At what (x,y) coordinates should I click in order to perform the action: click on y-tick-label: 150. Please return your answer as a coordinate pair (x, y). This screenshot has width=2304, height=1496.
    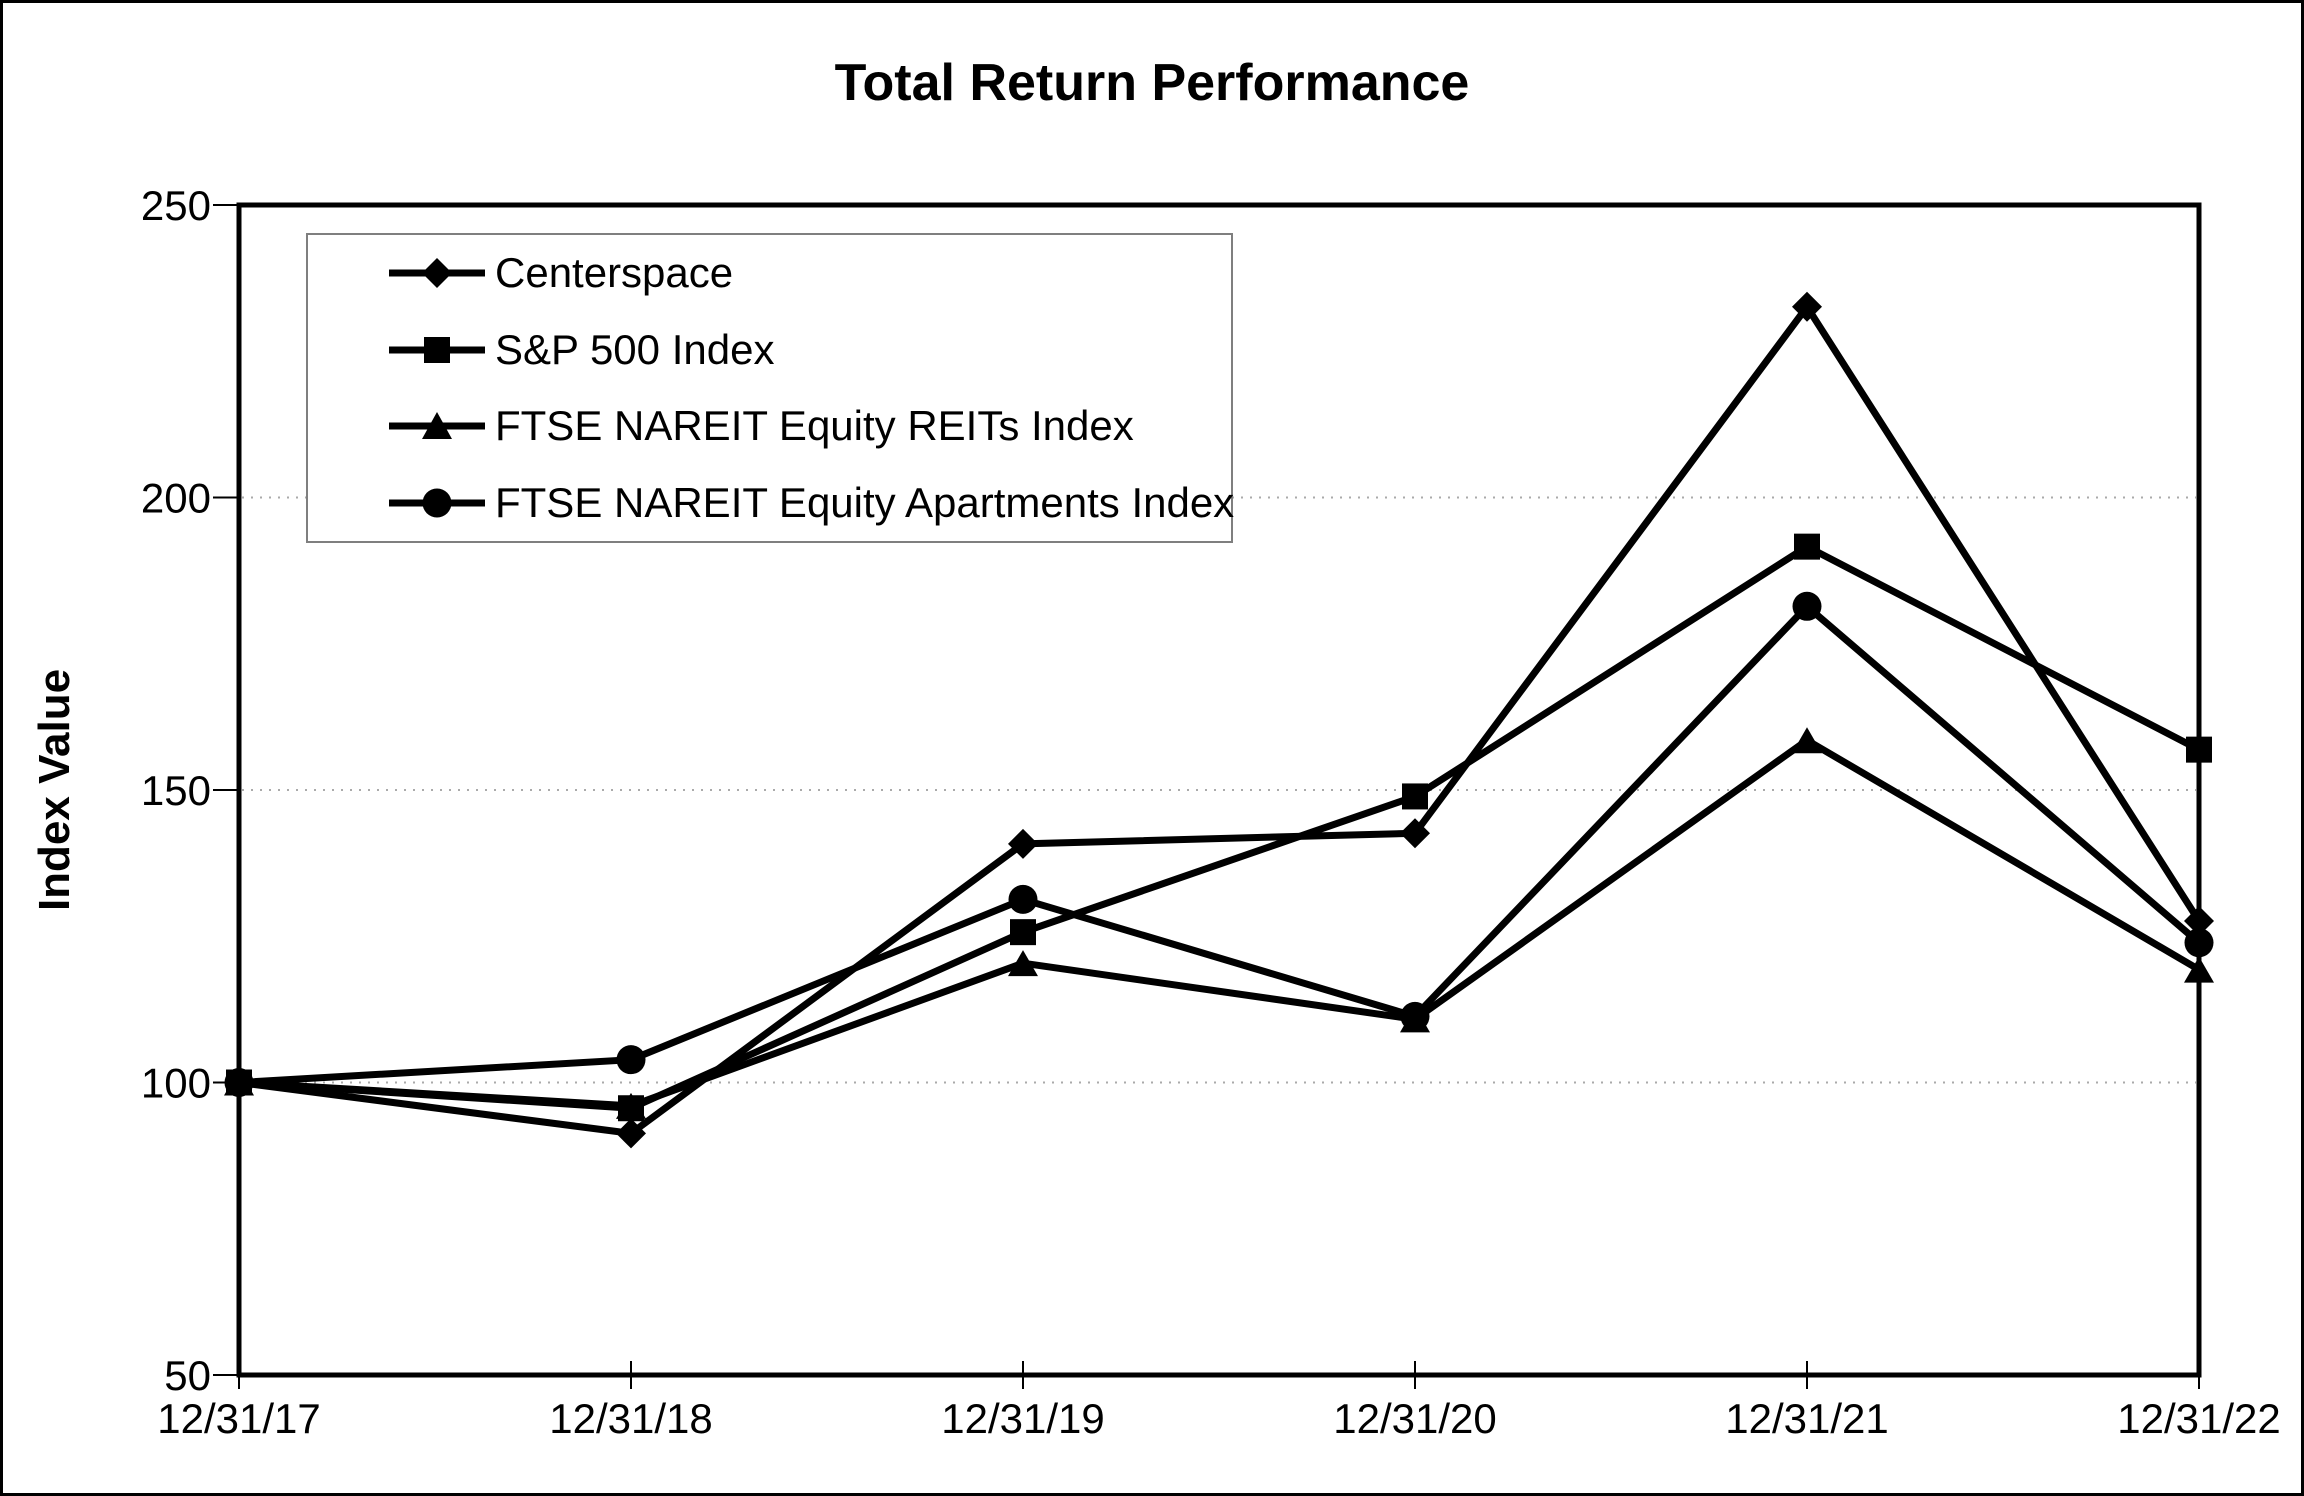
    Looking at the image, I should click on (176, 790).